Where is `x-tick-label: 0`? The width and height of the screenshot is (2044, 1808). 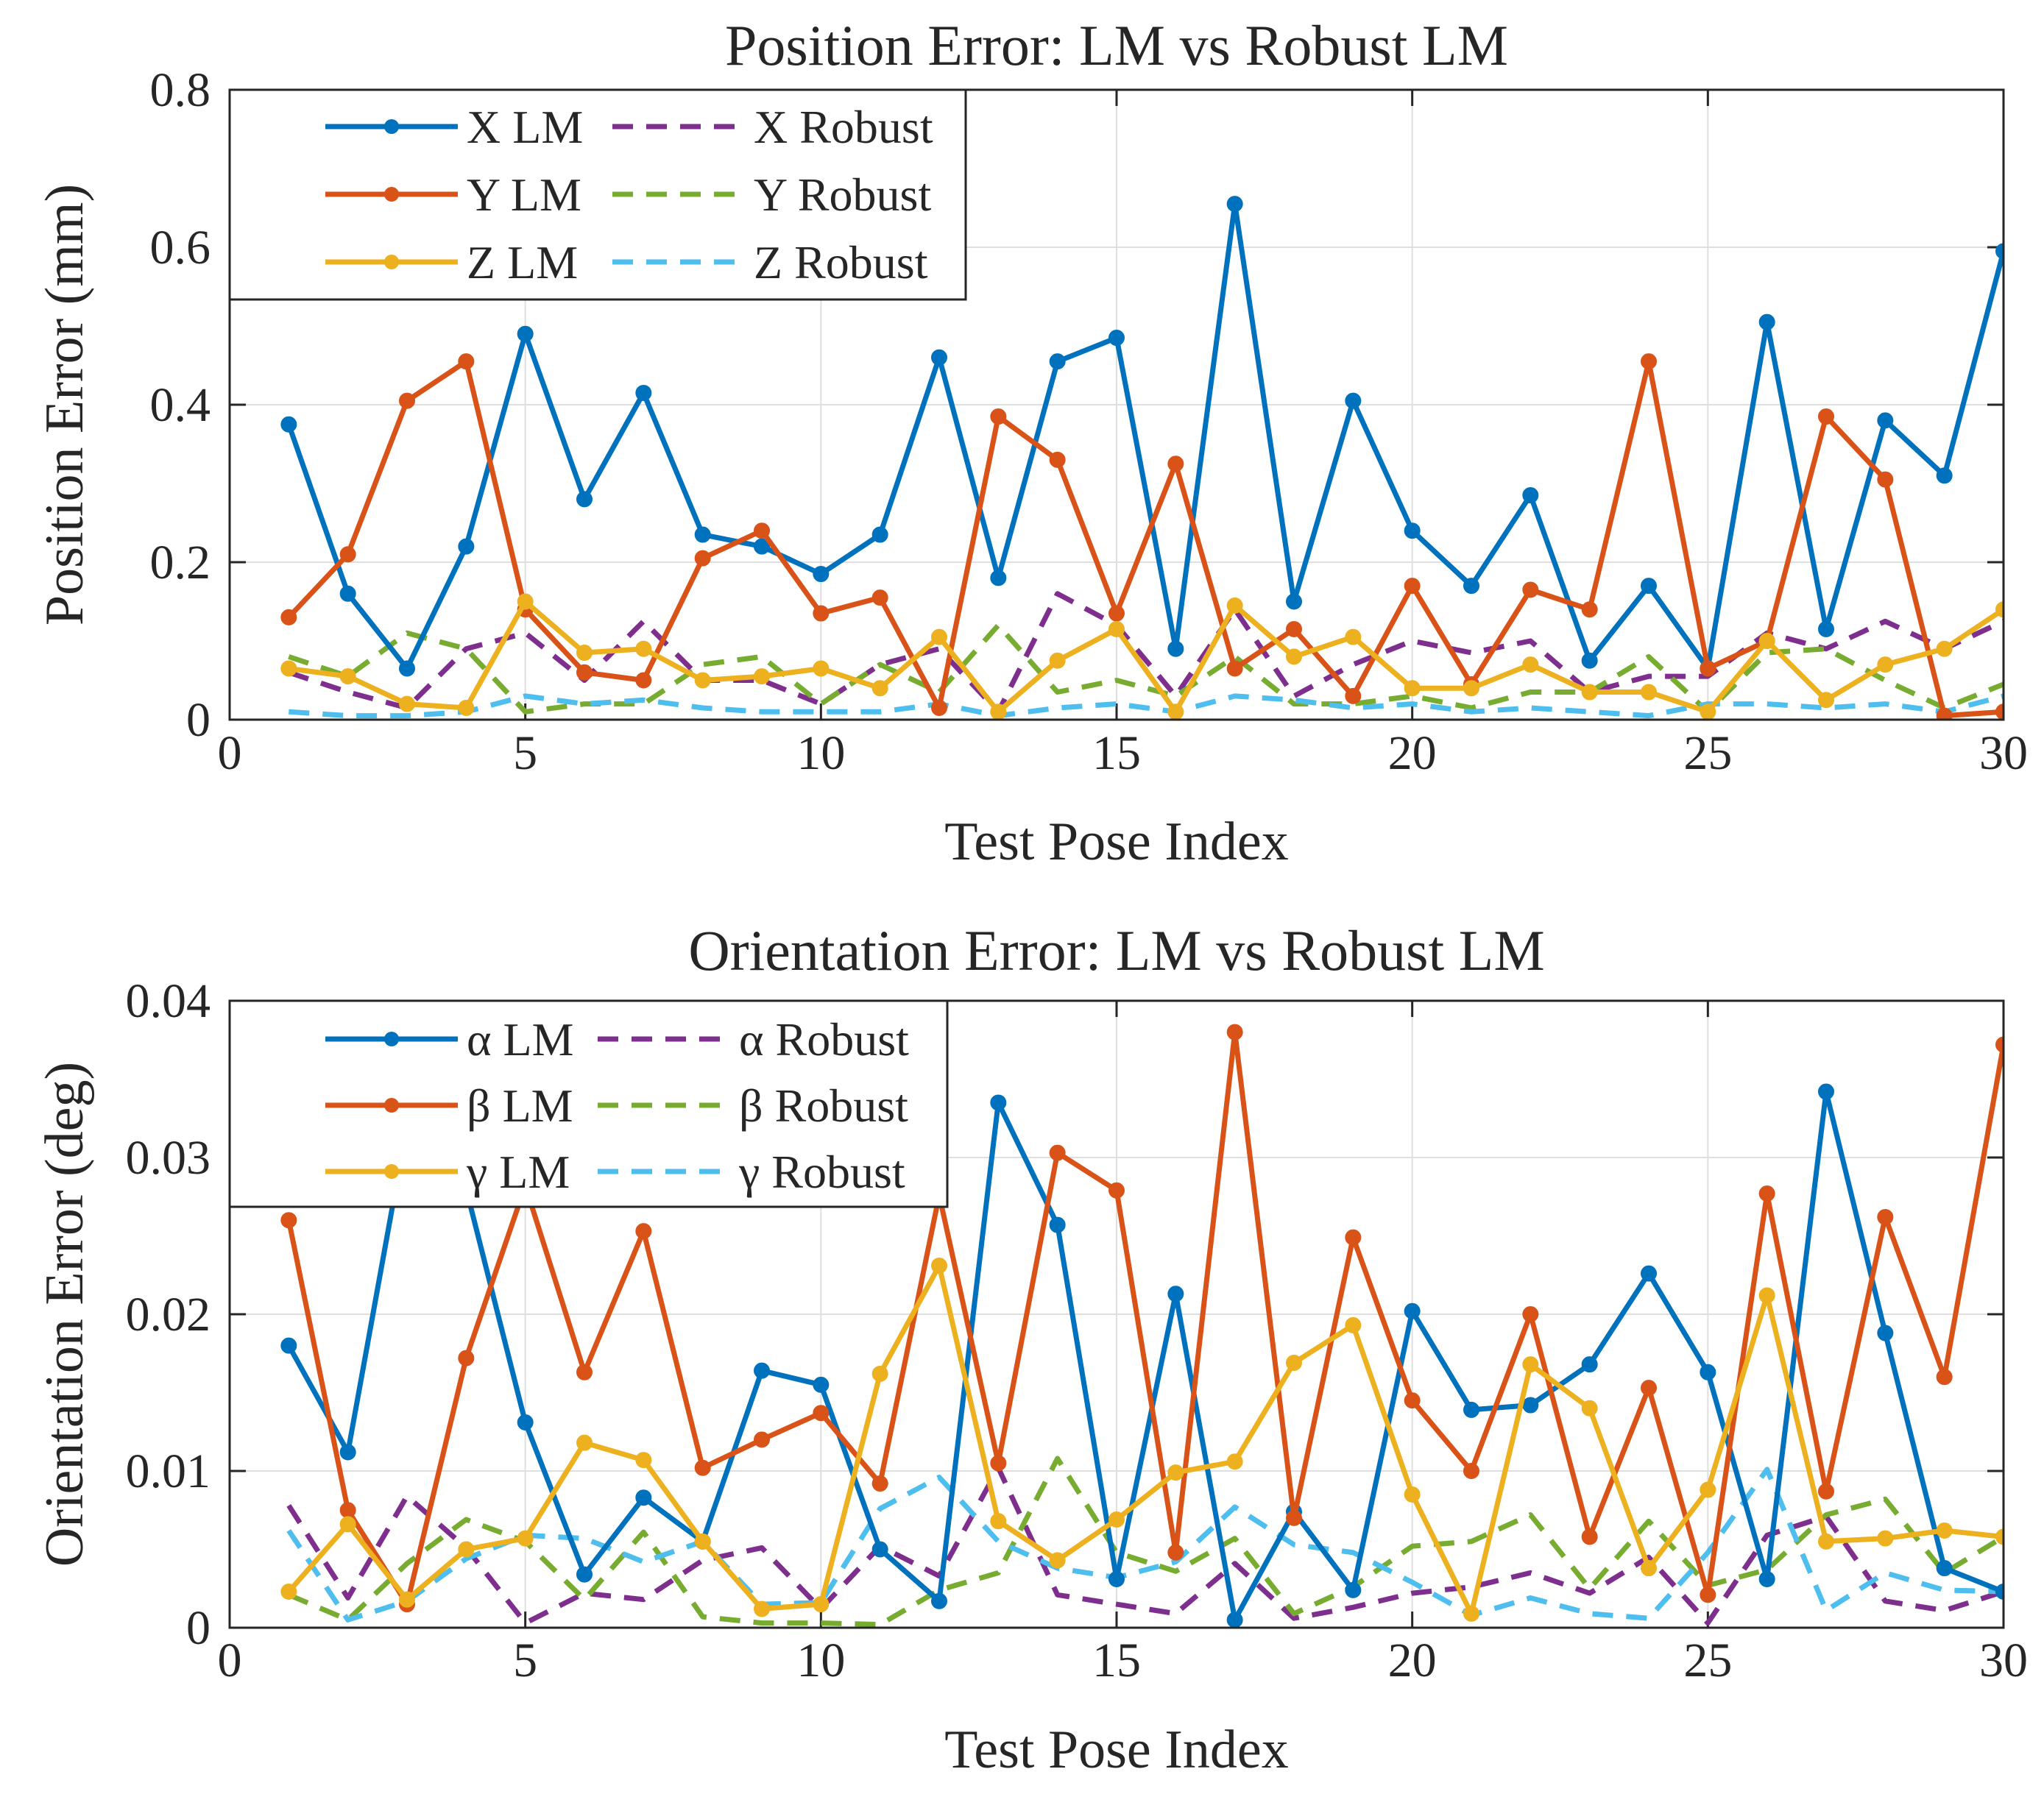 x-tick-label: 0 is located at coordinates (230, 753).